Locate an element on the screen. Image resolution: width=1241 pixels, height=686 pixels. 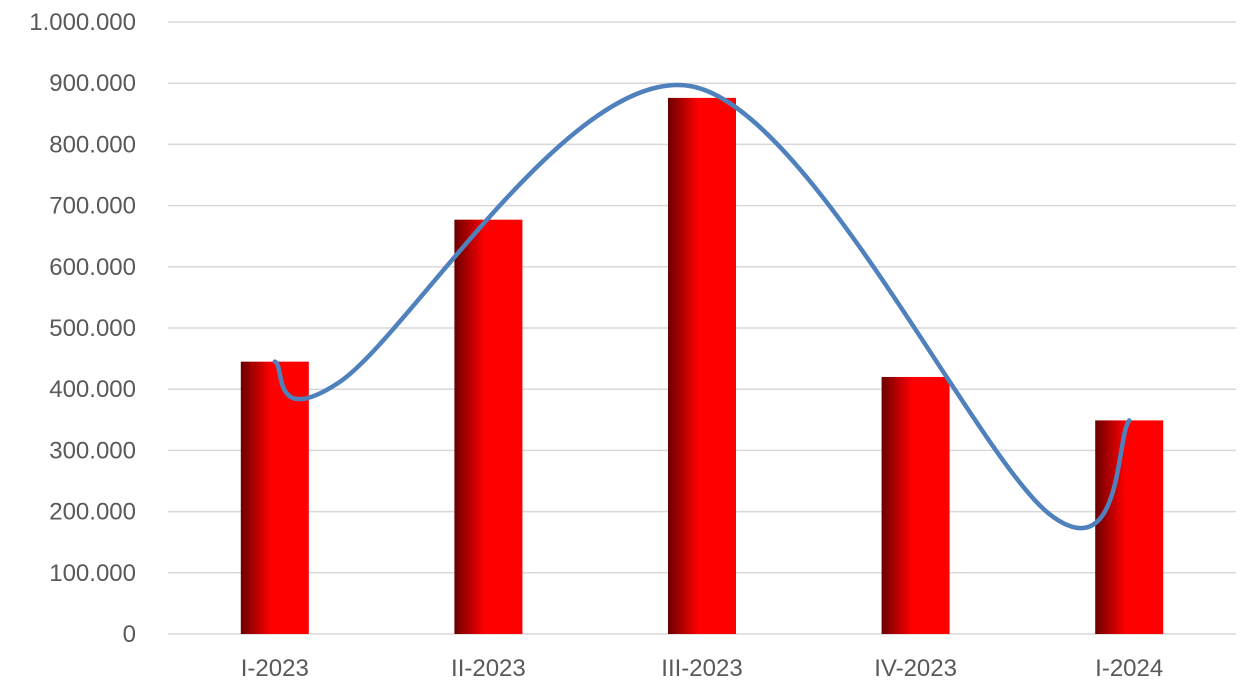
x-axis-tick-labels: I-2023 II-2023 III-2023 IV-2023 I-2024 is located at coordinates (702, 668).